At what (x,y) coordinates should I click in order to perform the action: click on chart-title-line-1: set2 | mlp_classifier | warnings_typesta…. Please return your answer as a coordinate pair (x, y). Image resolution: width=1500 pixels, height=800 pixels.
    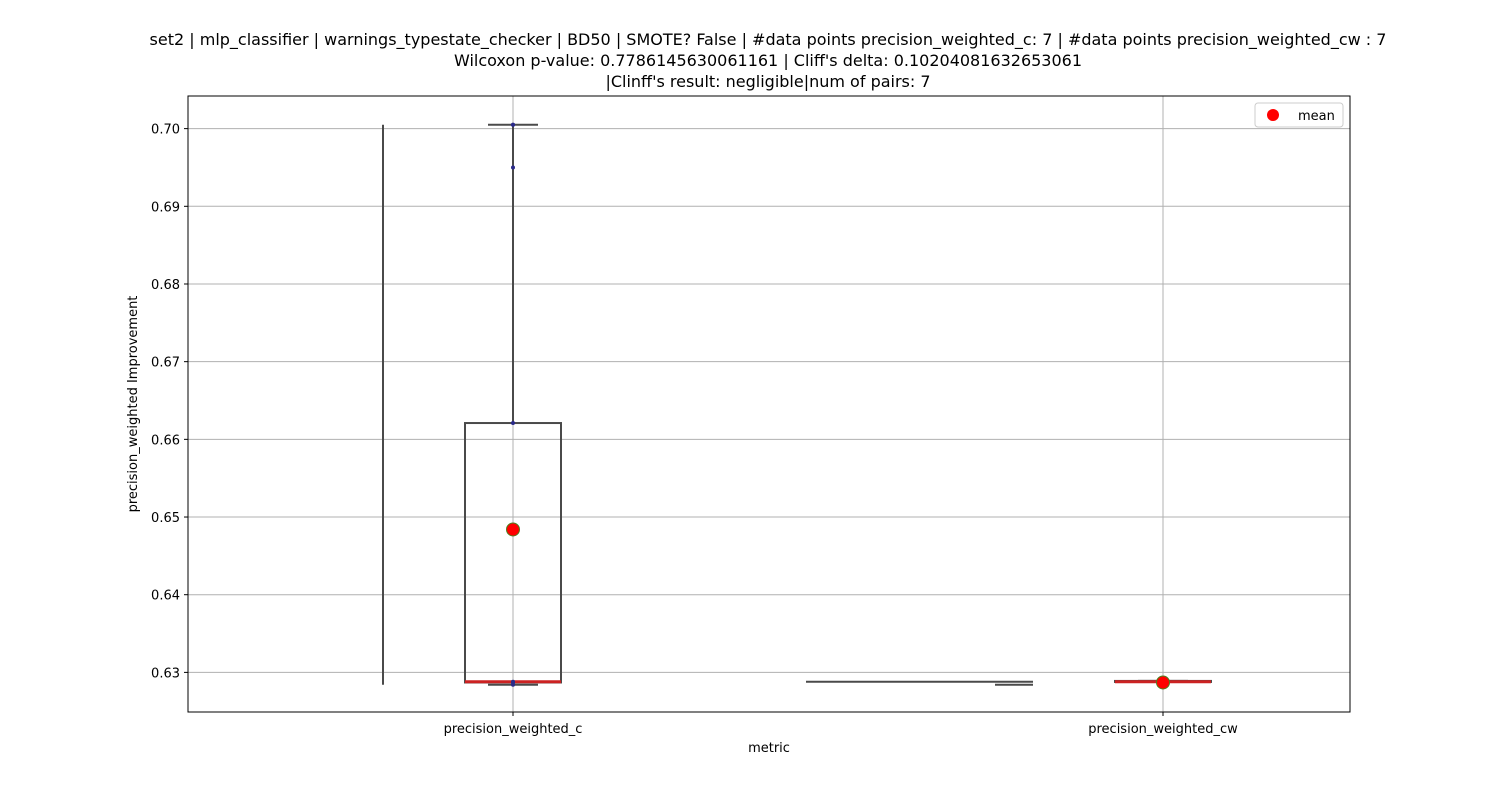
    Looking at the image, I should click on (768, 39).